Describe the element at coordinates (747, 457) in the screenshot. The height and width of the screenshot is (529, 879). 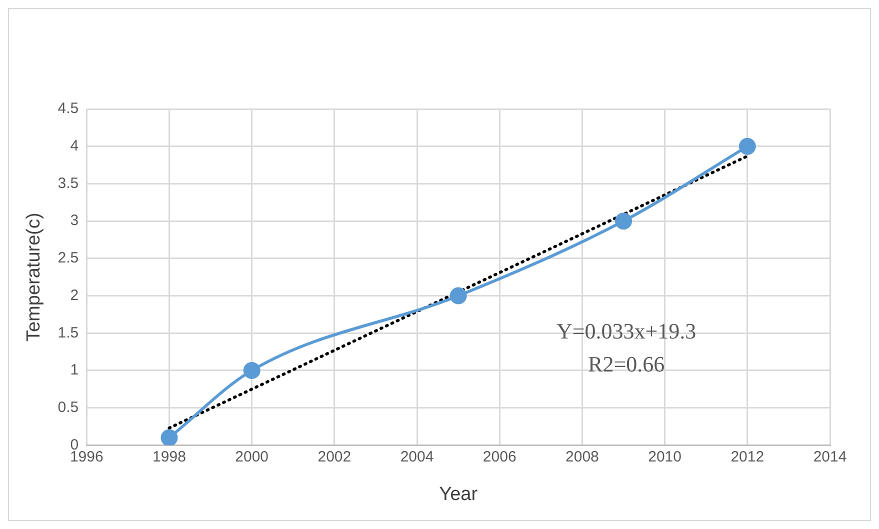
I see `x-tick-label: 2012` at that location.